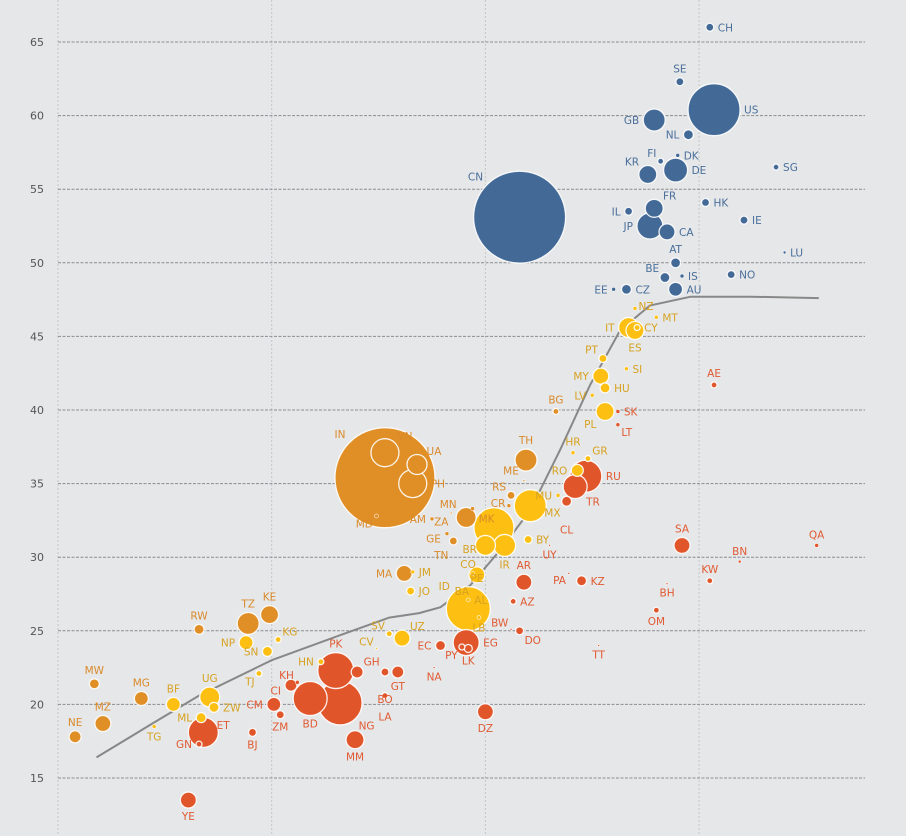 Image resolution: width=906 pixels, height=836 pixels. Describe the element at coordinates (556, 411) in the screenshot. I see `bubble-bg` at that location.